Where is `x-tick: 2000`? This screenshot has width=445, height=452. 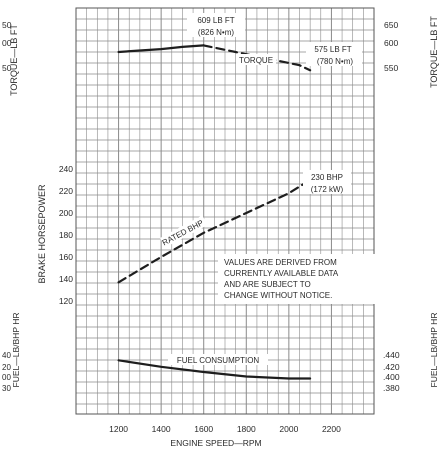
x-tick: 2000 is located at coordinates (288, 429).